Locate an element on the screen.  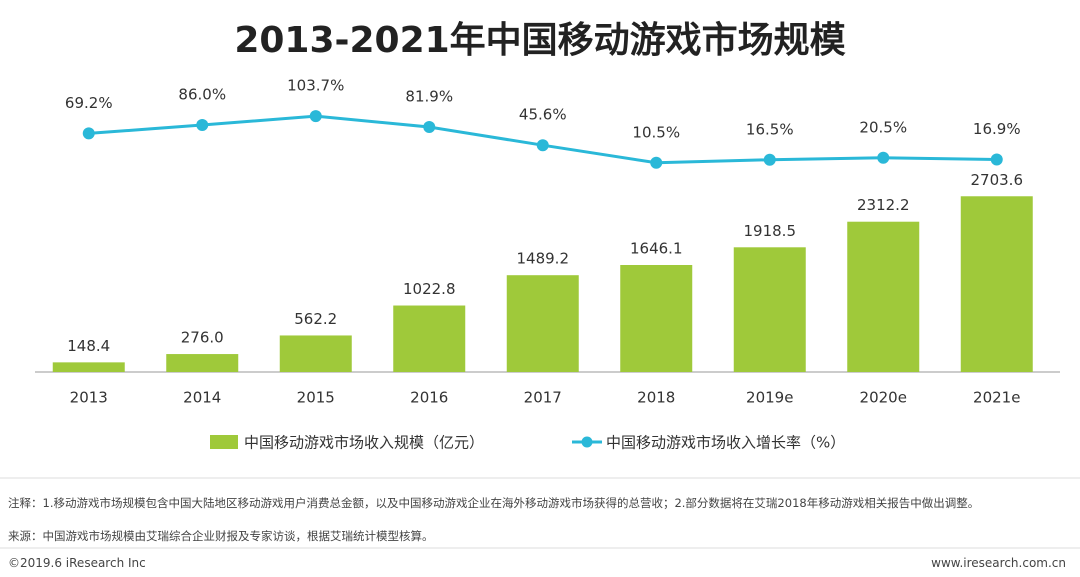
data-label: 10.5% is located at coordinates (656, 132).